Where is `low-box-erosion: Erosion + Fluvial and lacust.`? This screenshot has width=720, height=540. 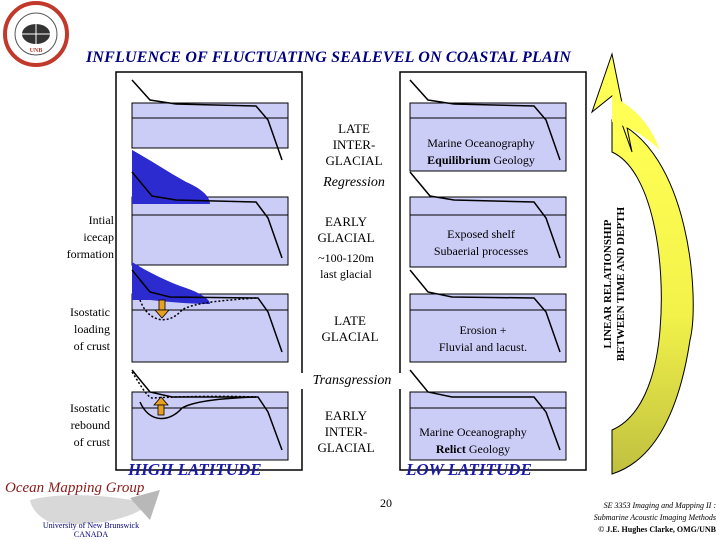
low-box-erosion: Erosion + Fluvial and lacust. is located at coordinates (483, 338).